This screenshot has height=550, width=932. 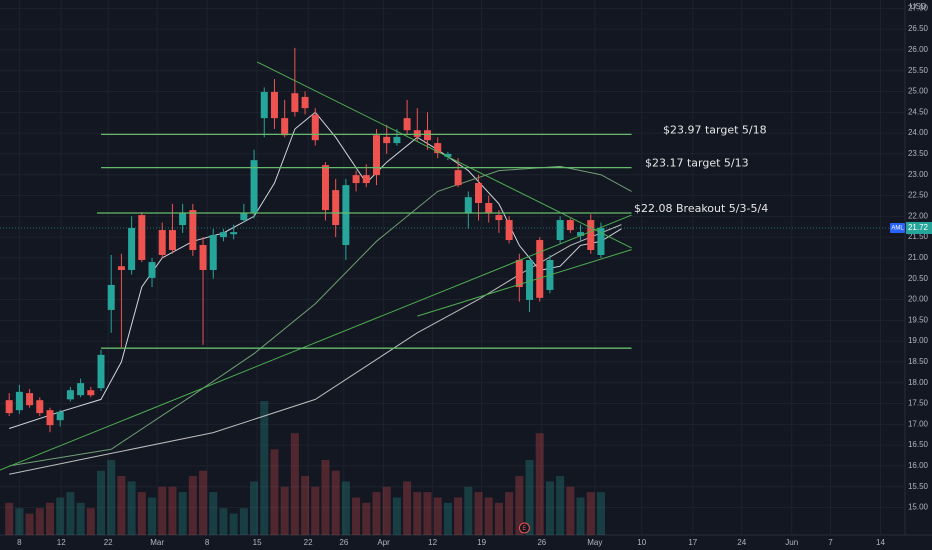 What do you see at coordinates (918, 486) in the screenshot?
I see `y-tick-label: 15.50` at bounding box center [918, 486].